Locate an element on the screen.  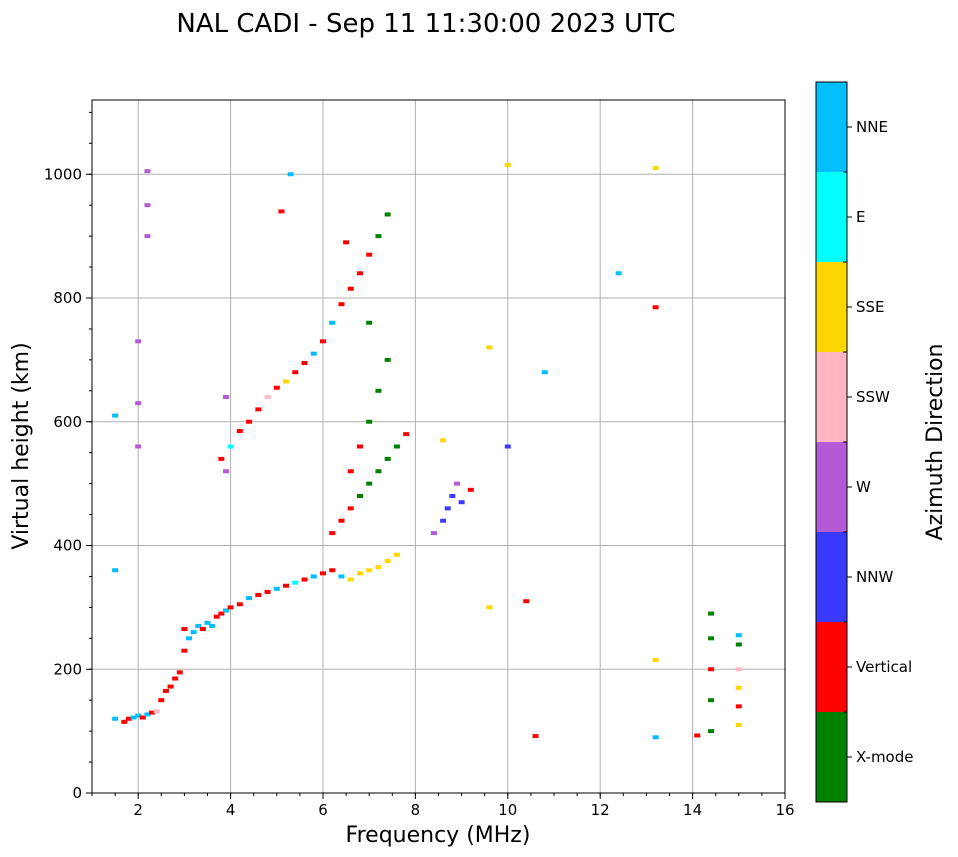
chart-title: NAL CADI - Sep 11 11:30:00 2023 UTC is located at coordinates (425, 24).